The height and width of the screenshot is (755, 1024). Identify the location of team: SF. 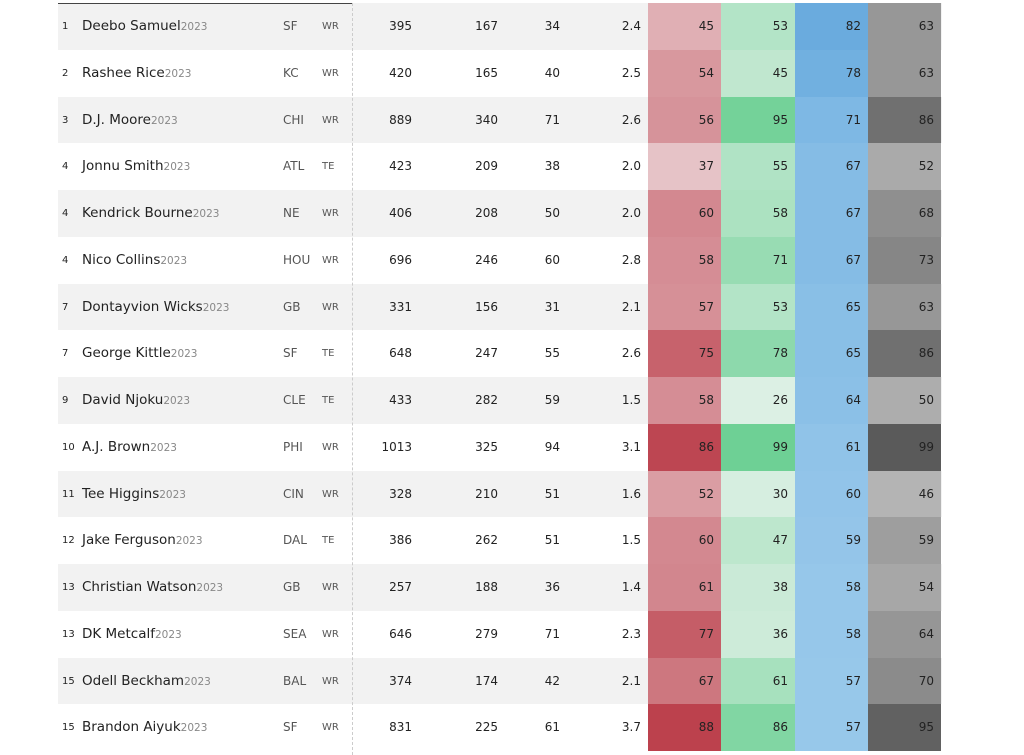
(290, 353).